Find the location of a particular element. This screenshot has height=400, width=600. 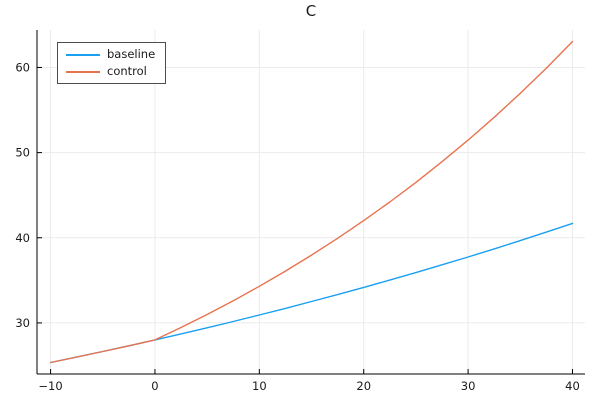

y-tick-label: 30 is located at coordinates (22, 323).